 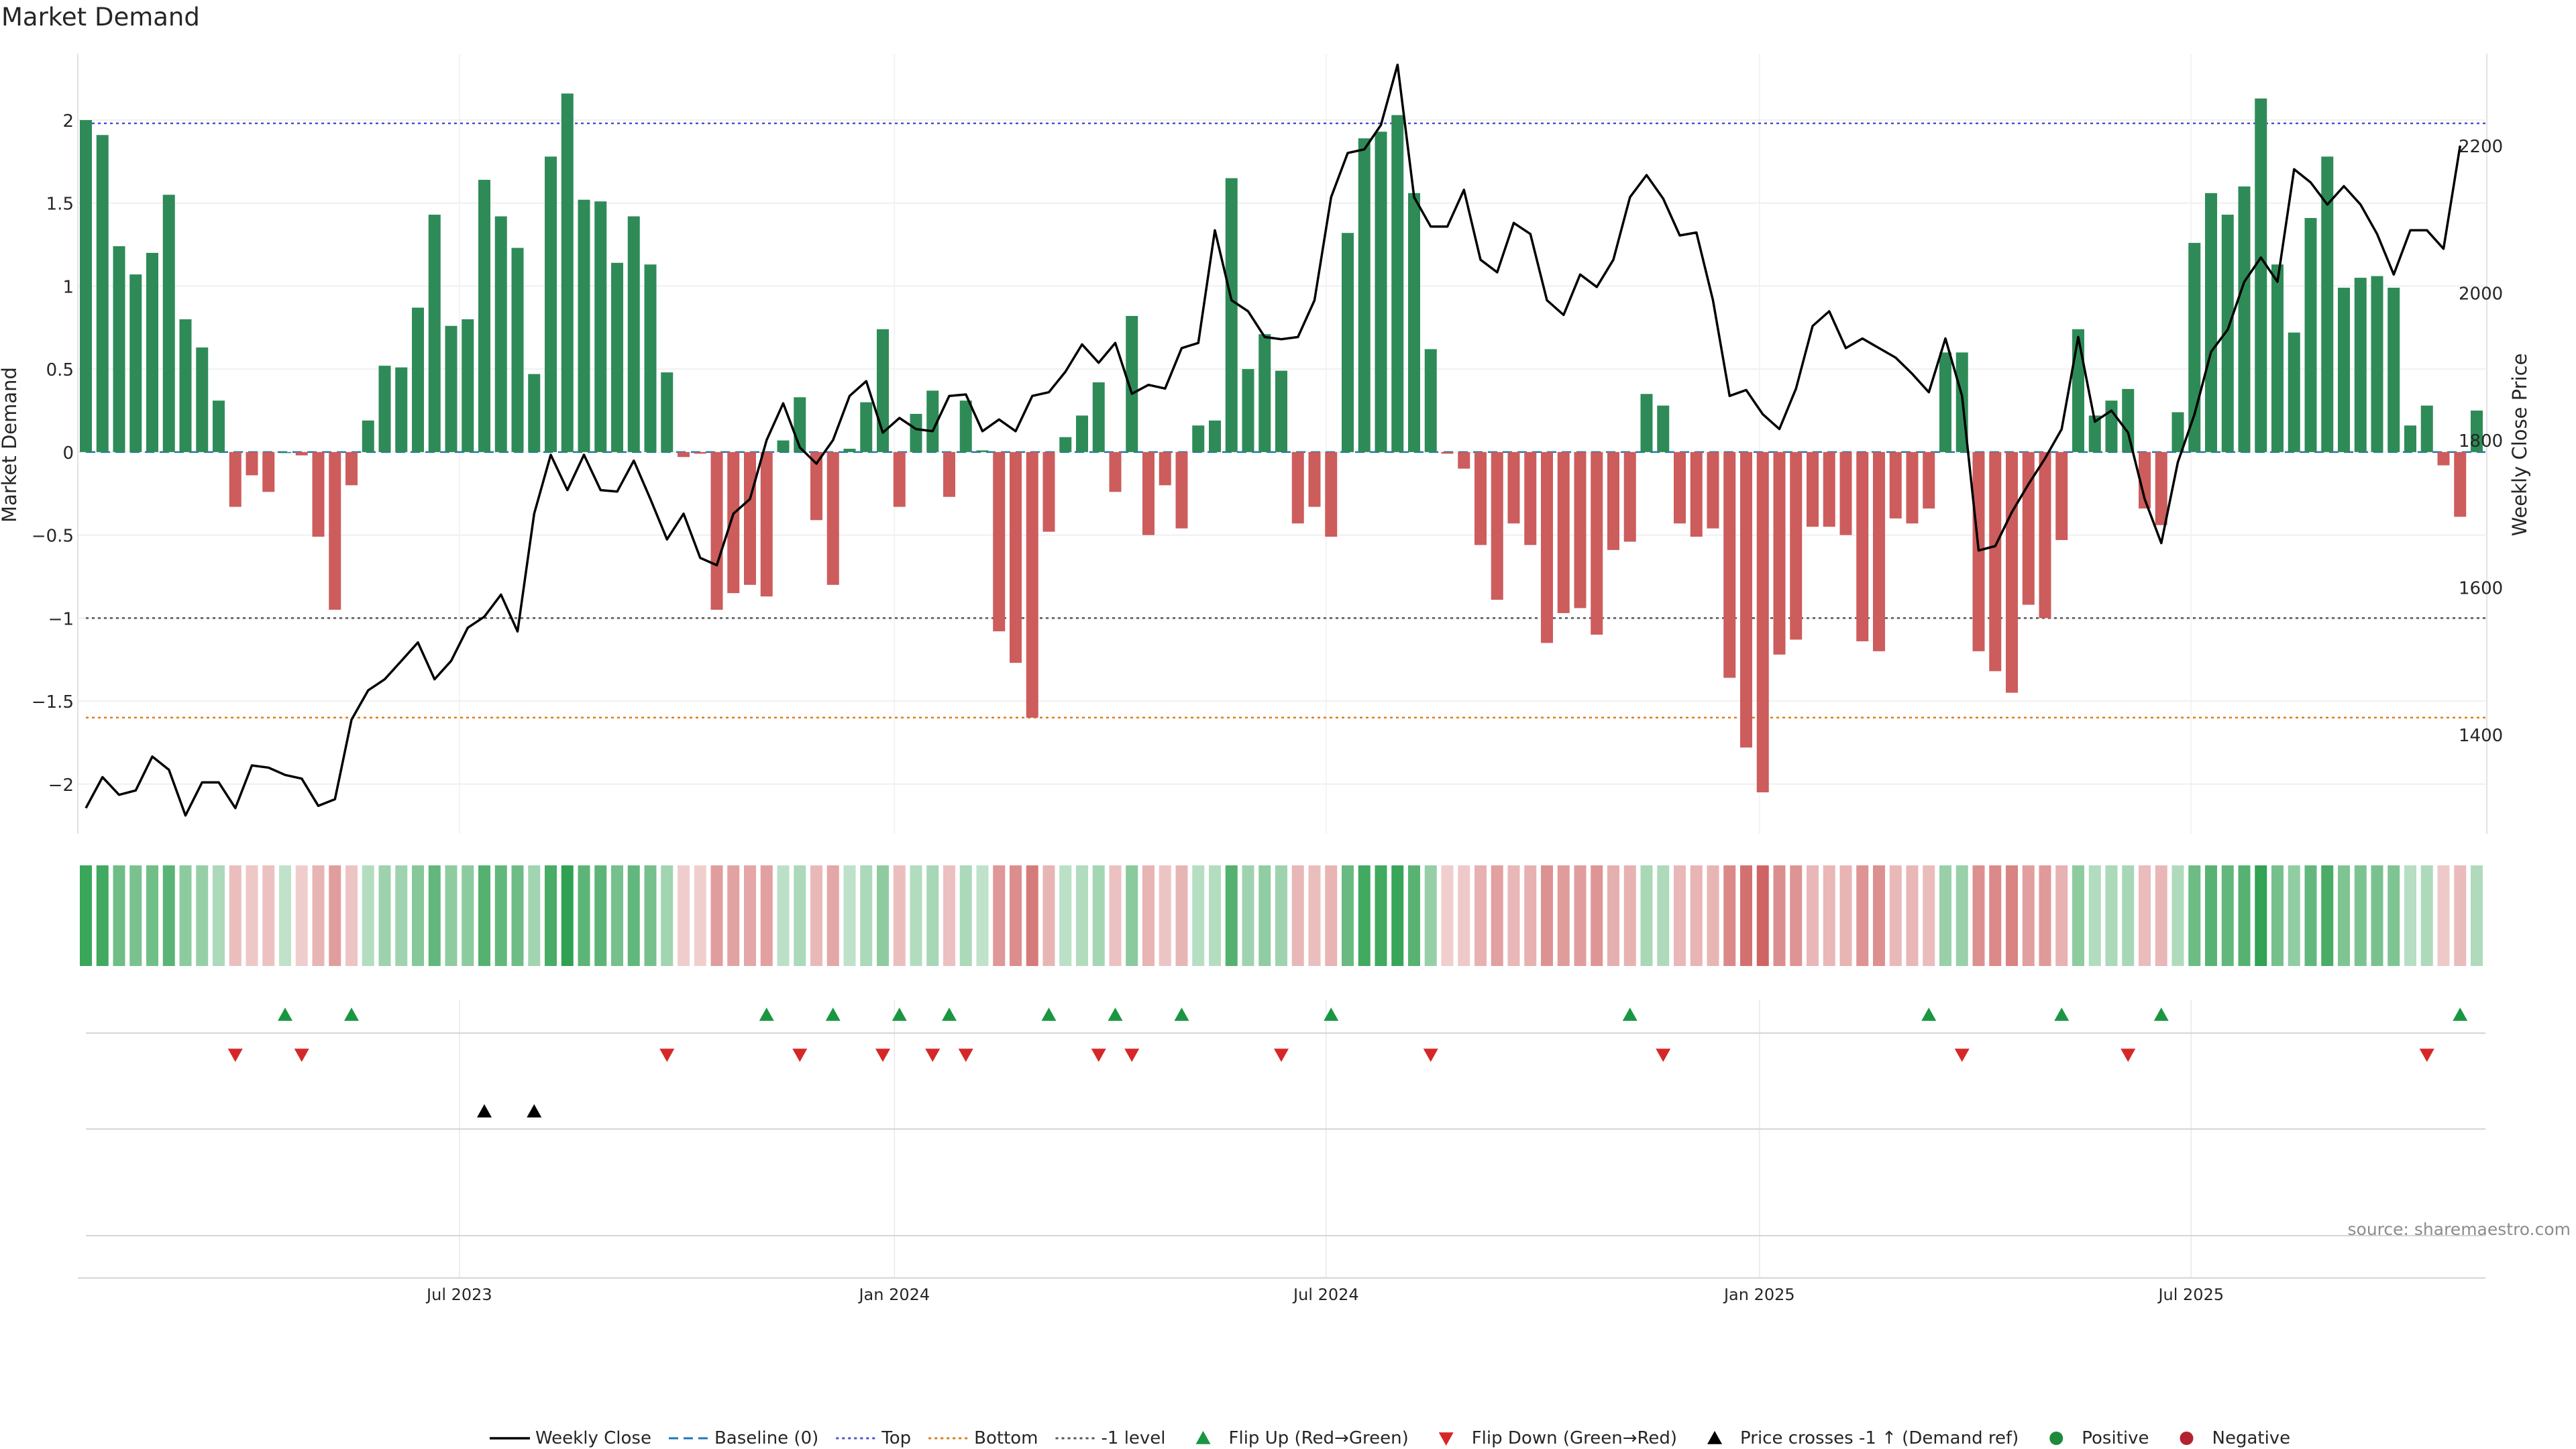 What do you see at coordinates (2115, 1438) in the screenshot?
I see `legend-label: Positive` at bounding box center [2115, 1438].